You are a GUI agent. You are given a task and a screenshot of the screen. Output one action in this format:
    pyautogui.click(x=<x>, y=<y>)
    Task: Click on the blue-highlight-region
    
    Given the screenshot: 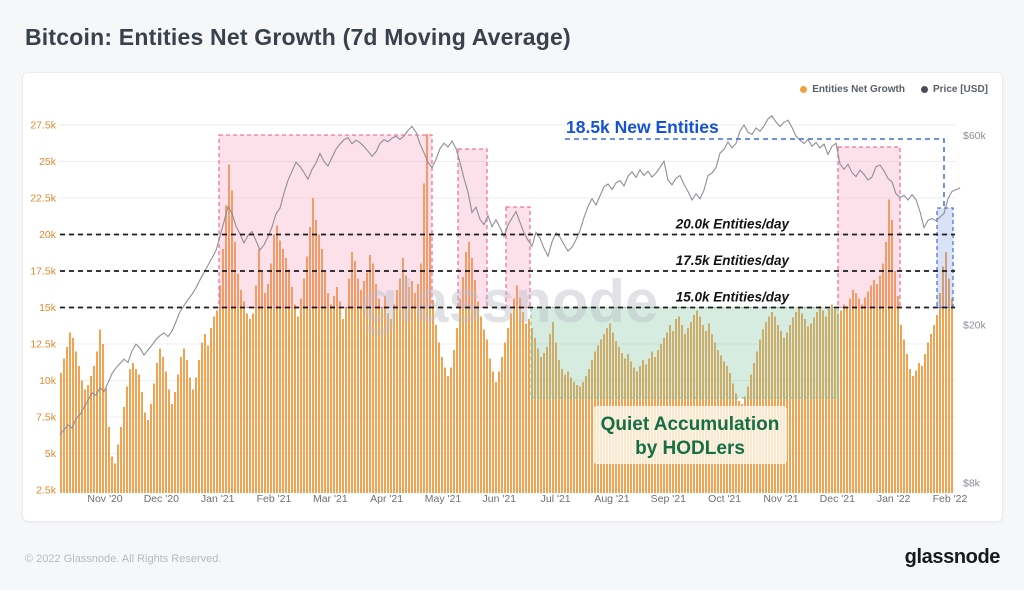 What is the action you would take?
    pyautogui.click(x=945, y=258)
    